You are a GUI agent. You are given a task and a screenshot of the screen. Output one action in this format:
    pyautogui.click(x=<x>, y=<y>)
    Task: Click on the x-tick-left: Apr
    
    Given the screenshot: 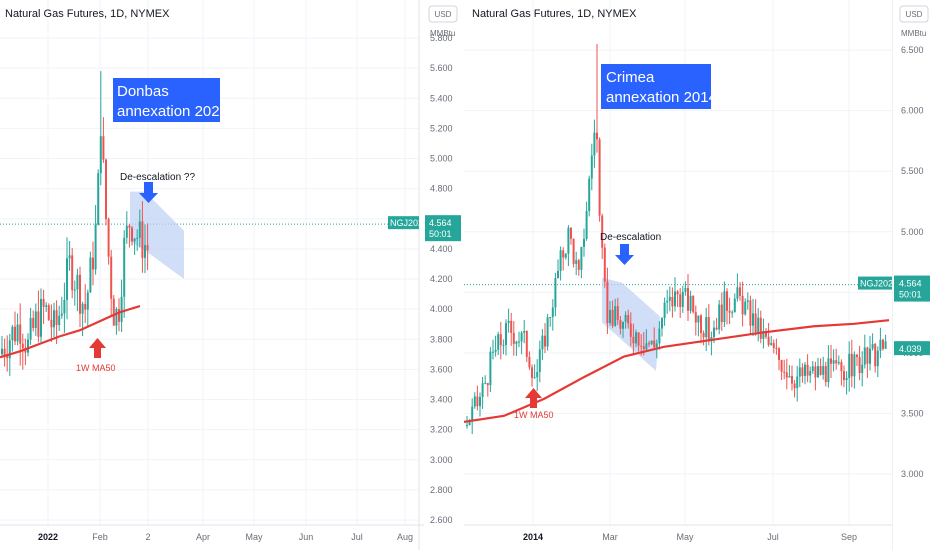 What is the action you would take?
    pyautogui.click(x=203, y=537)
    